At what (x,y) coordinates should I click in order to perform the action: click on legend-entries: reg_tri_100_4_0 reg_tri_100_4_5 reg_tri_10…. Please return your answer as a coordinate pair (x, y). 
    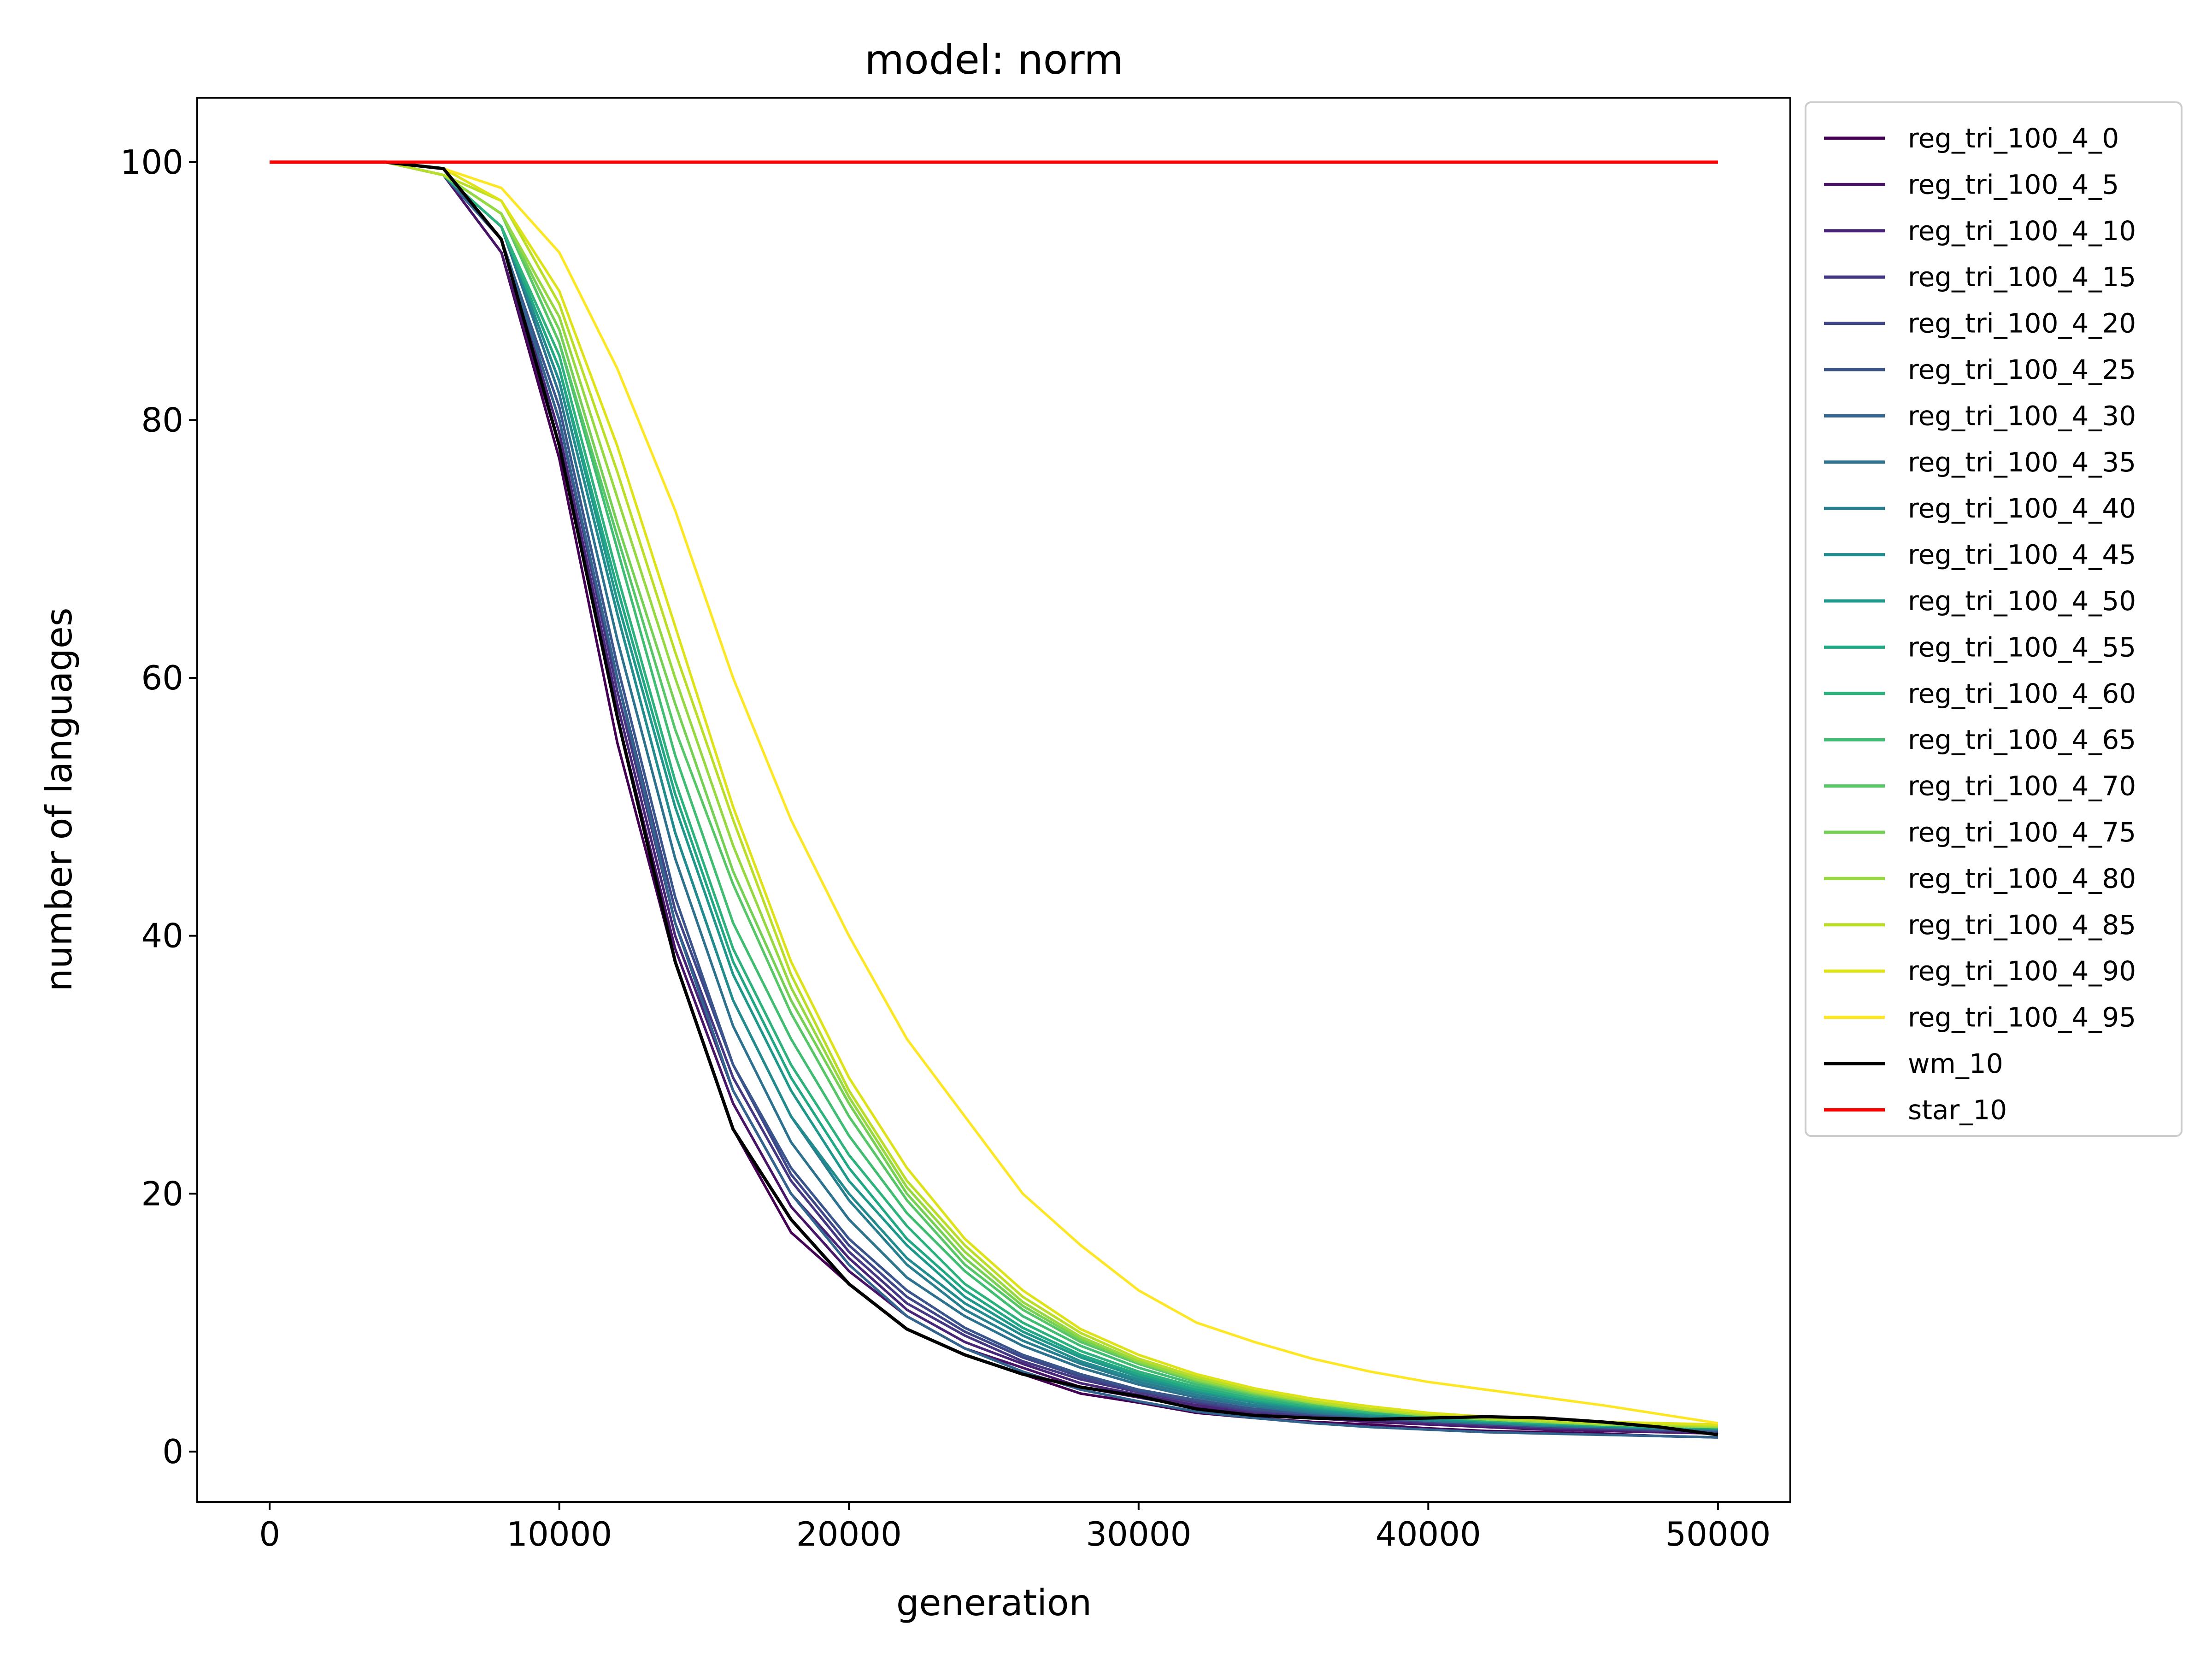
    Looking at the image, I should click on (1980, 624).